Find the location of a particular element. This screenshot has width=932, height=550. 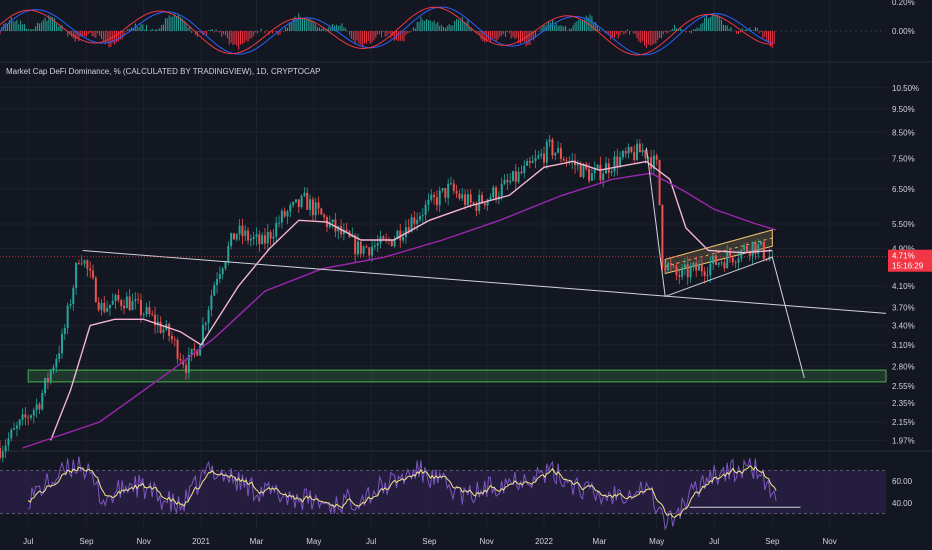

price-tick-label: 7.50% is located at coordinates (903, 159).